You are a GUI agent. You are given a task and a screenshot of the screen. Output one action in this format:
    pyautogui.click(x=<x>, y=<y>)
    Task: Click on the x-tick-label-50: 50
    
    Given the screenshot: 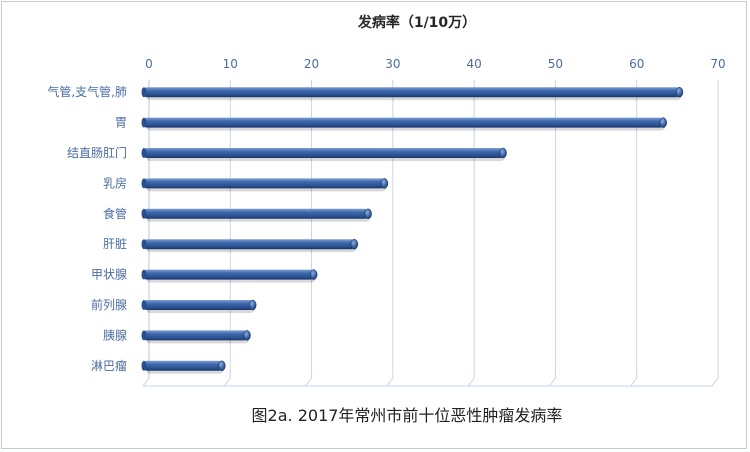 What is the action you would take?
    pyautogui.click(x=555, y=64)
    